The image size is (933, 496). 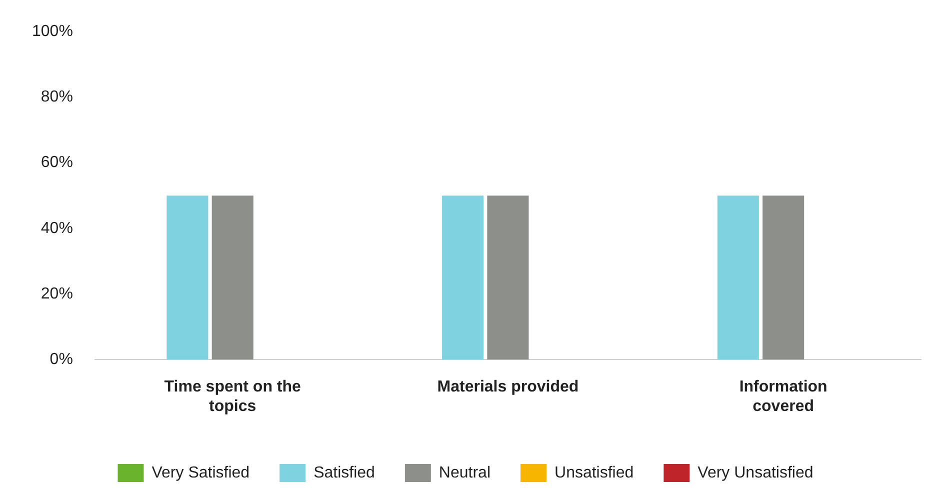 I want to click on y-tick-label: 40%, so click(x=56, y=228).